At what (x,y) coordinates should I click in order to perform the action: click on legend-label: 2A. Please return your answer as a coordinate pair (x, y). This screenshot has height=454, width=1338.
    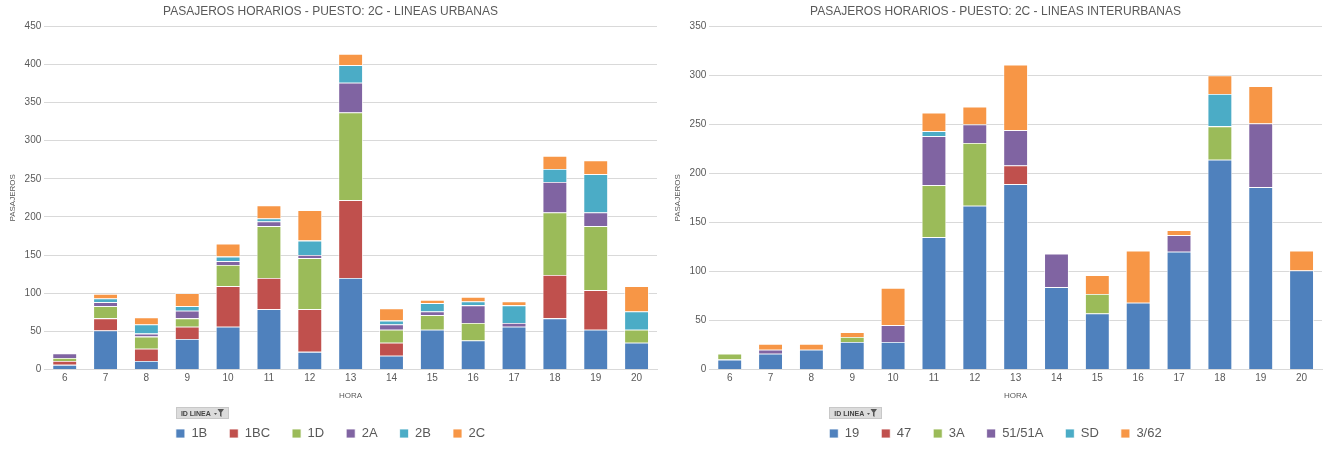
    Looking at the image, I should click on (369, 433).